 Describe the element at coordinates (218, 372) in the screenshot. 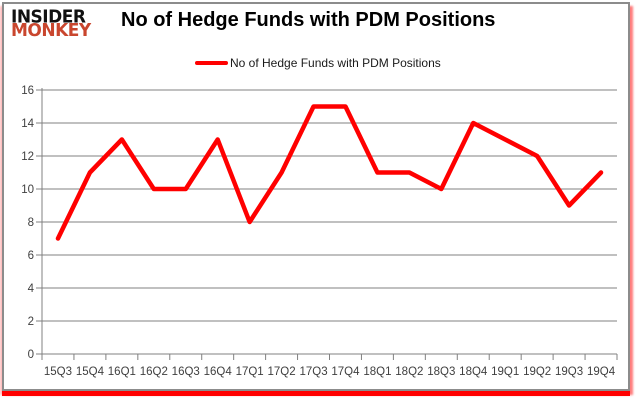

I see `x-axis-tick-label: 16Q4` at that location.